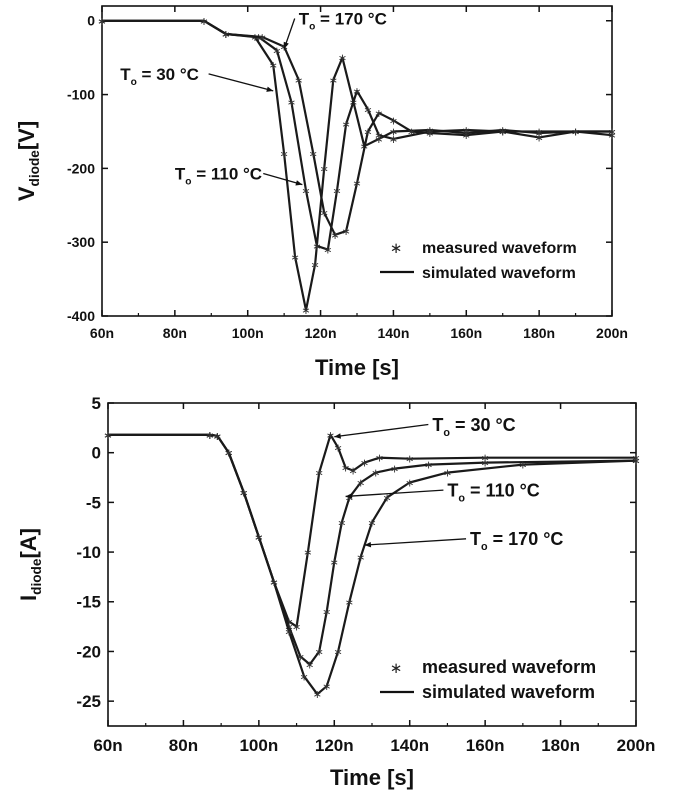  I want to click on x-tick-label: 100n, so click(248, 333).